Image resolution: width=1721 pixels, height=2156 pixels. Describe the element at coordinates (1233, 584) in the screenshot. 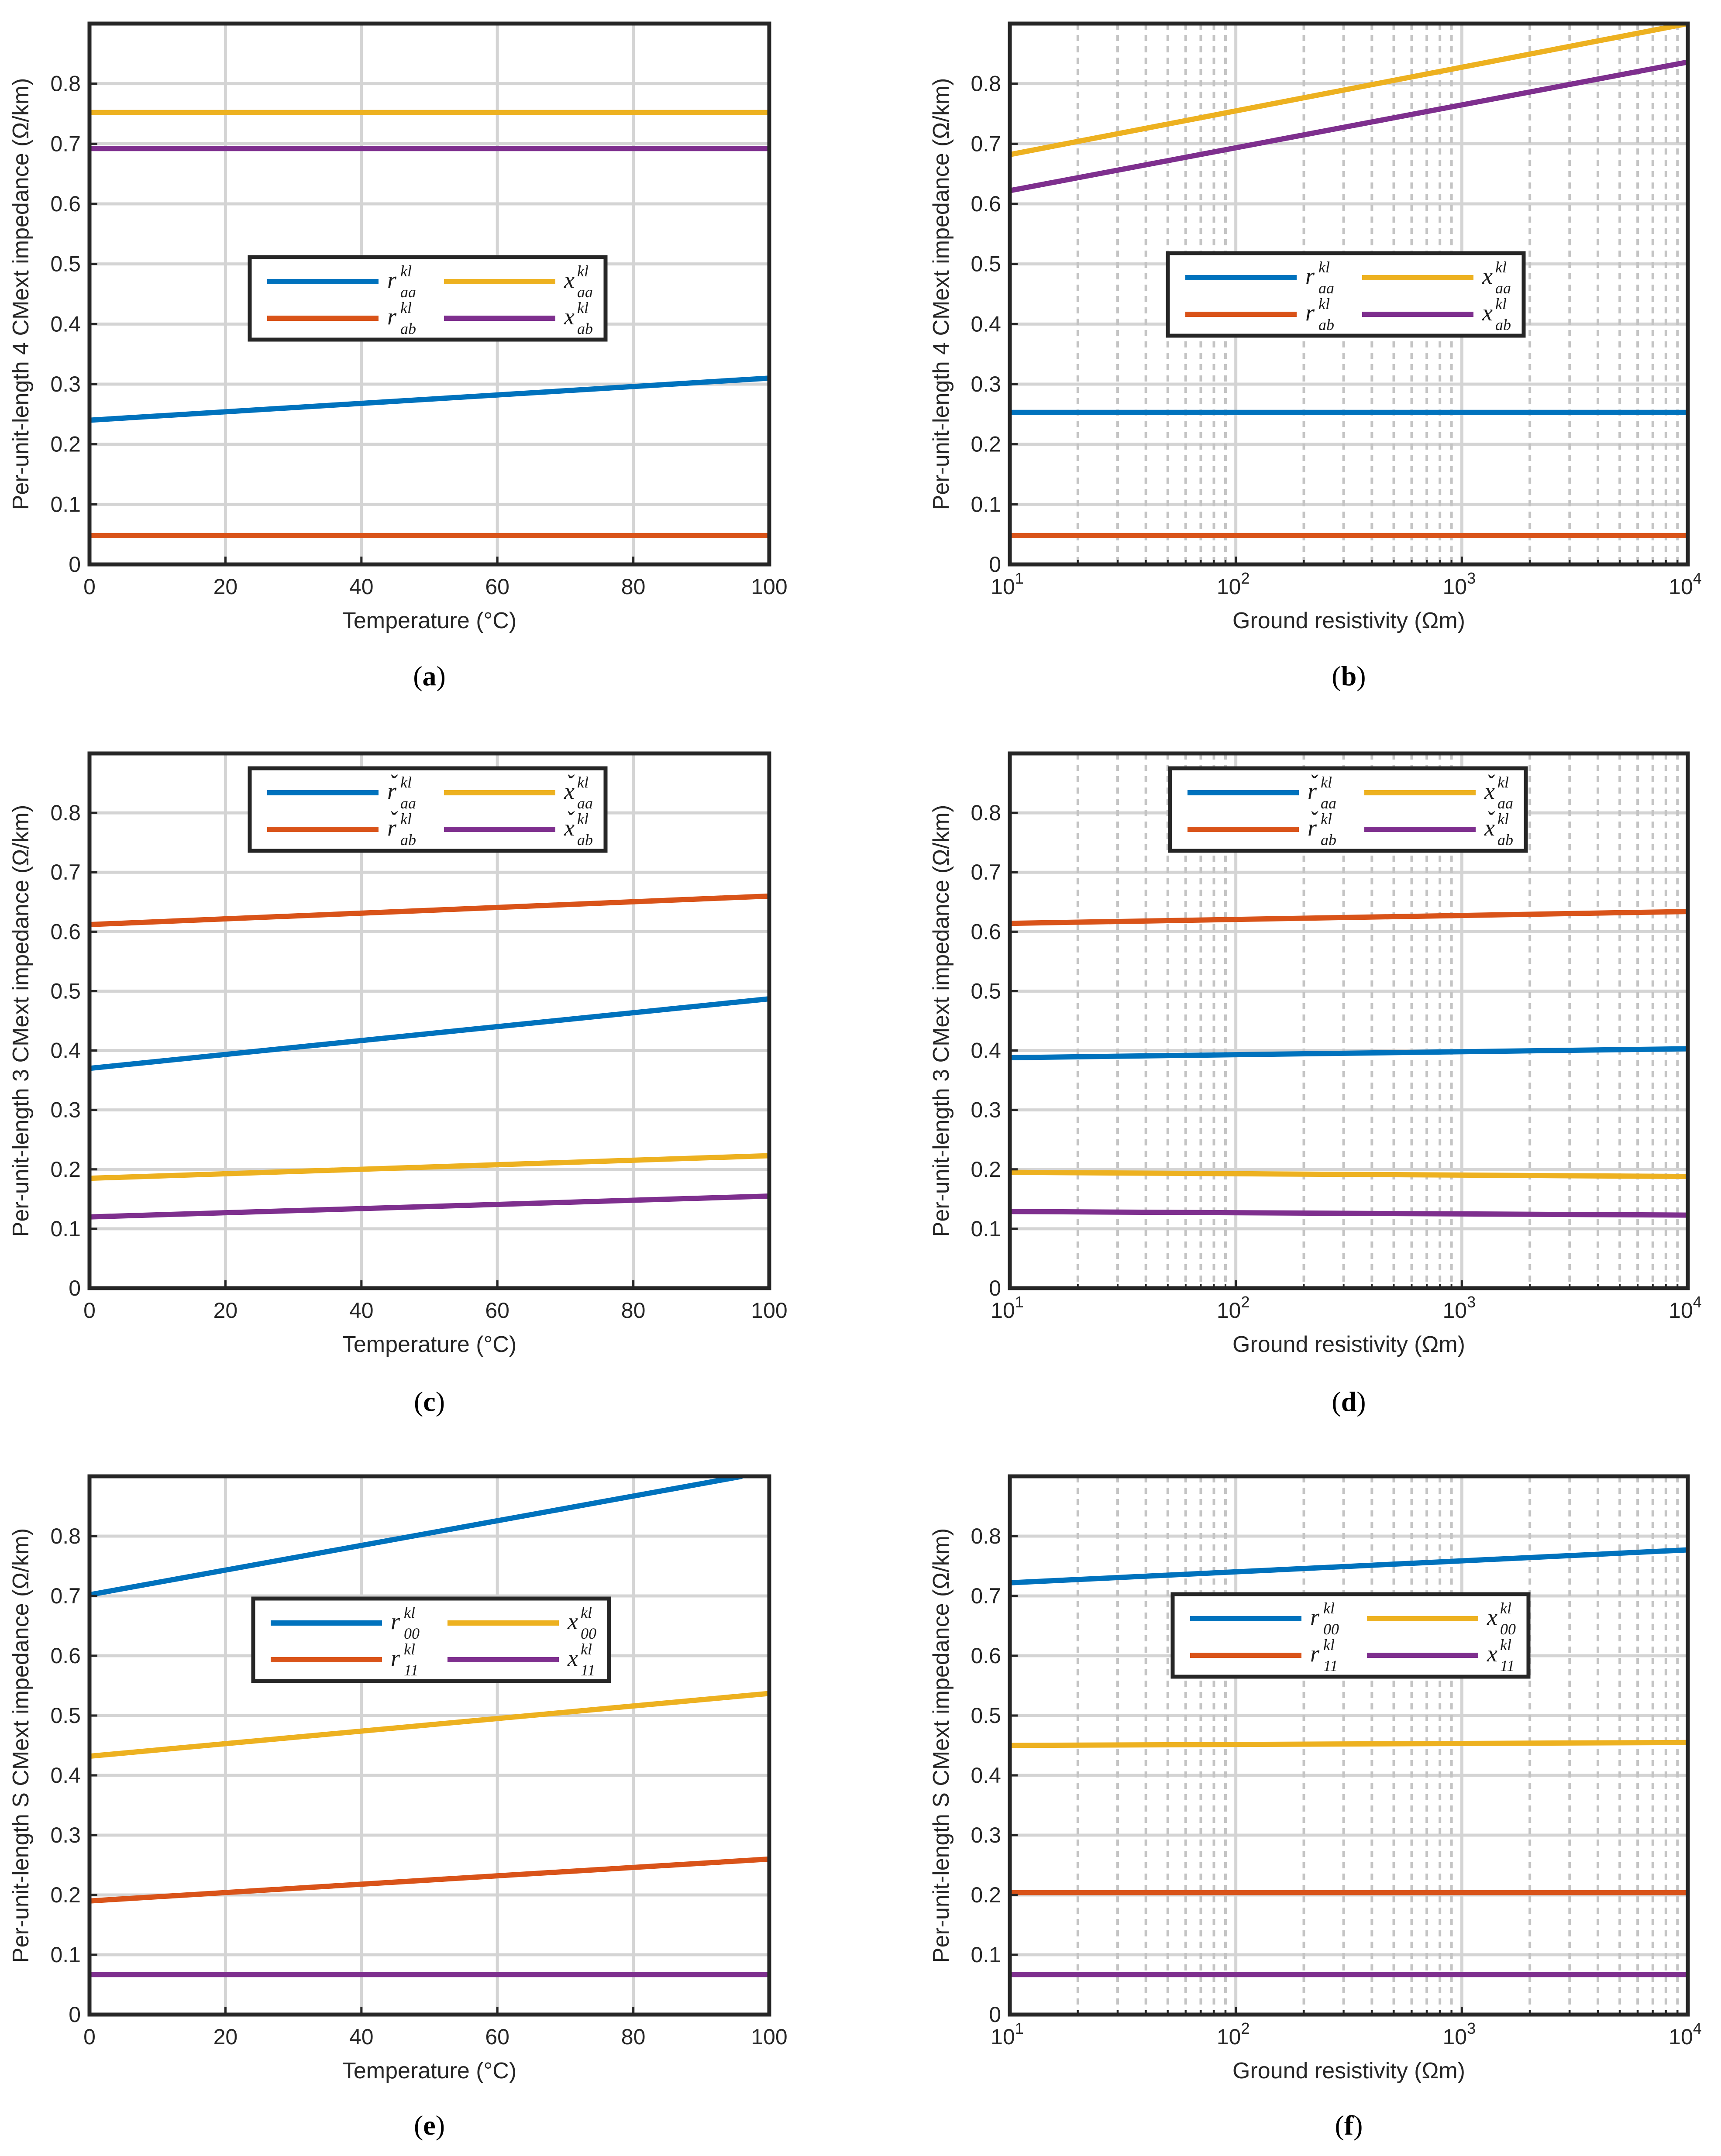

I see `x-tick-label: 10²` at that location.